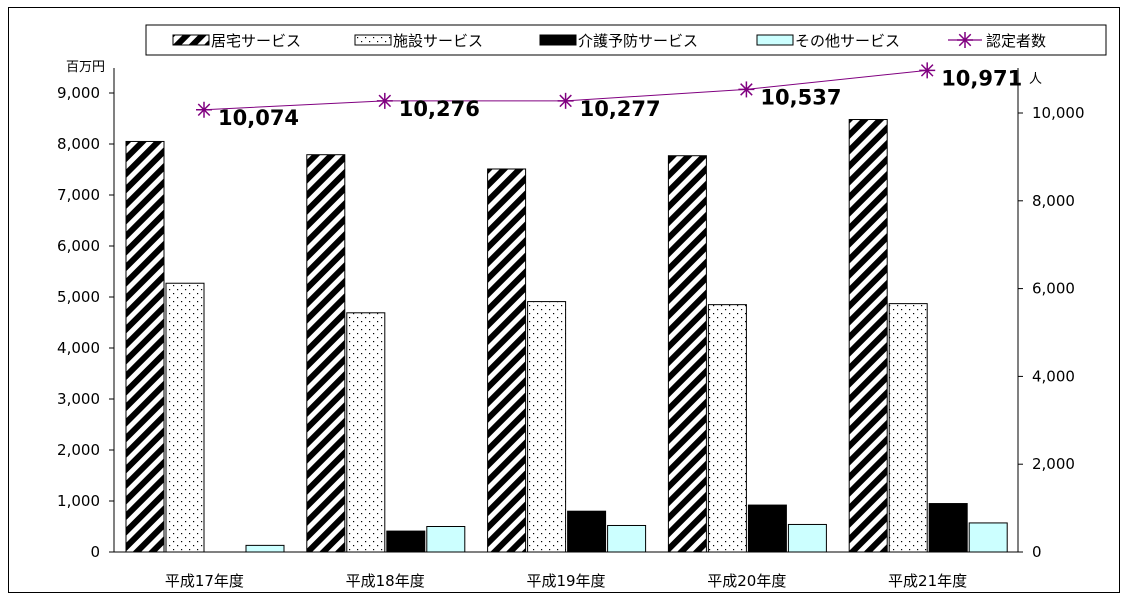 The image size is (1128, 598). What do you see at coordinates (1053, 201) in the screenshot?
I see `right-tick-label: 8,000` at bounding box center [1053, 201].